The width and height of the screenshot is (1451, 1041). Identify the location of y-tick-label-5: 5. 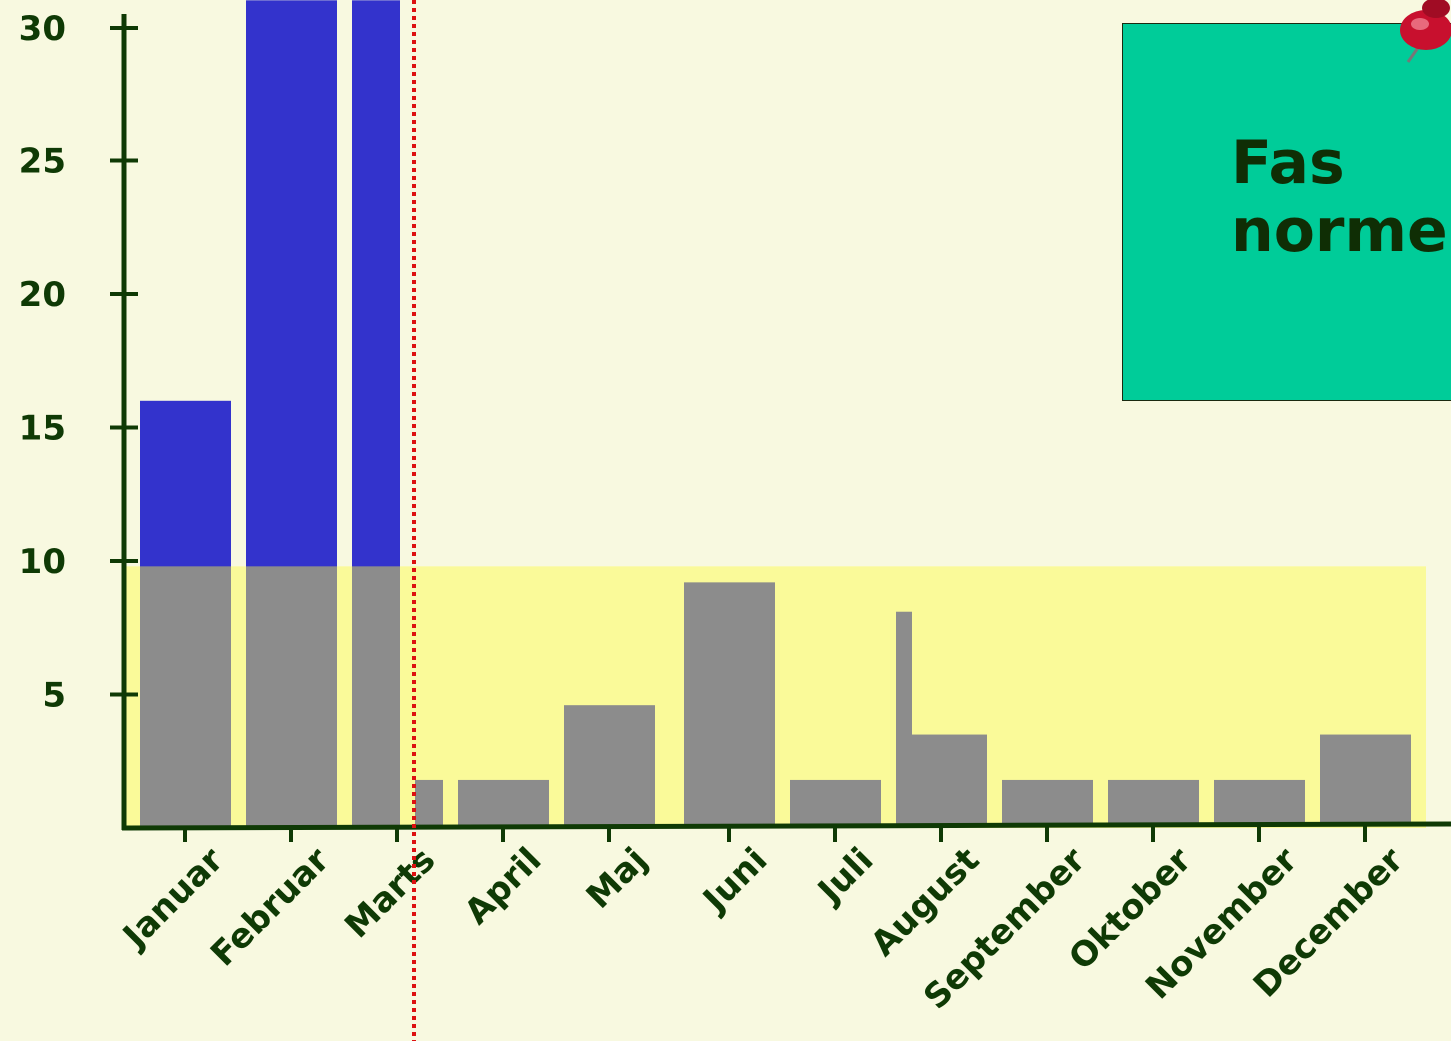
(54, 696).